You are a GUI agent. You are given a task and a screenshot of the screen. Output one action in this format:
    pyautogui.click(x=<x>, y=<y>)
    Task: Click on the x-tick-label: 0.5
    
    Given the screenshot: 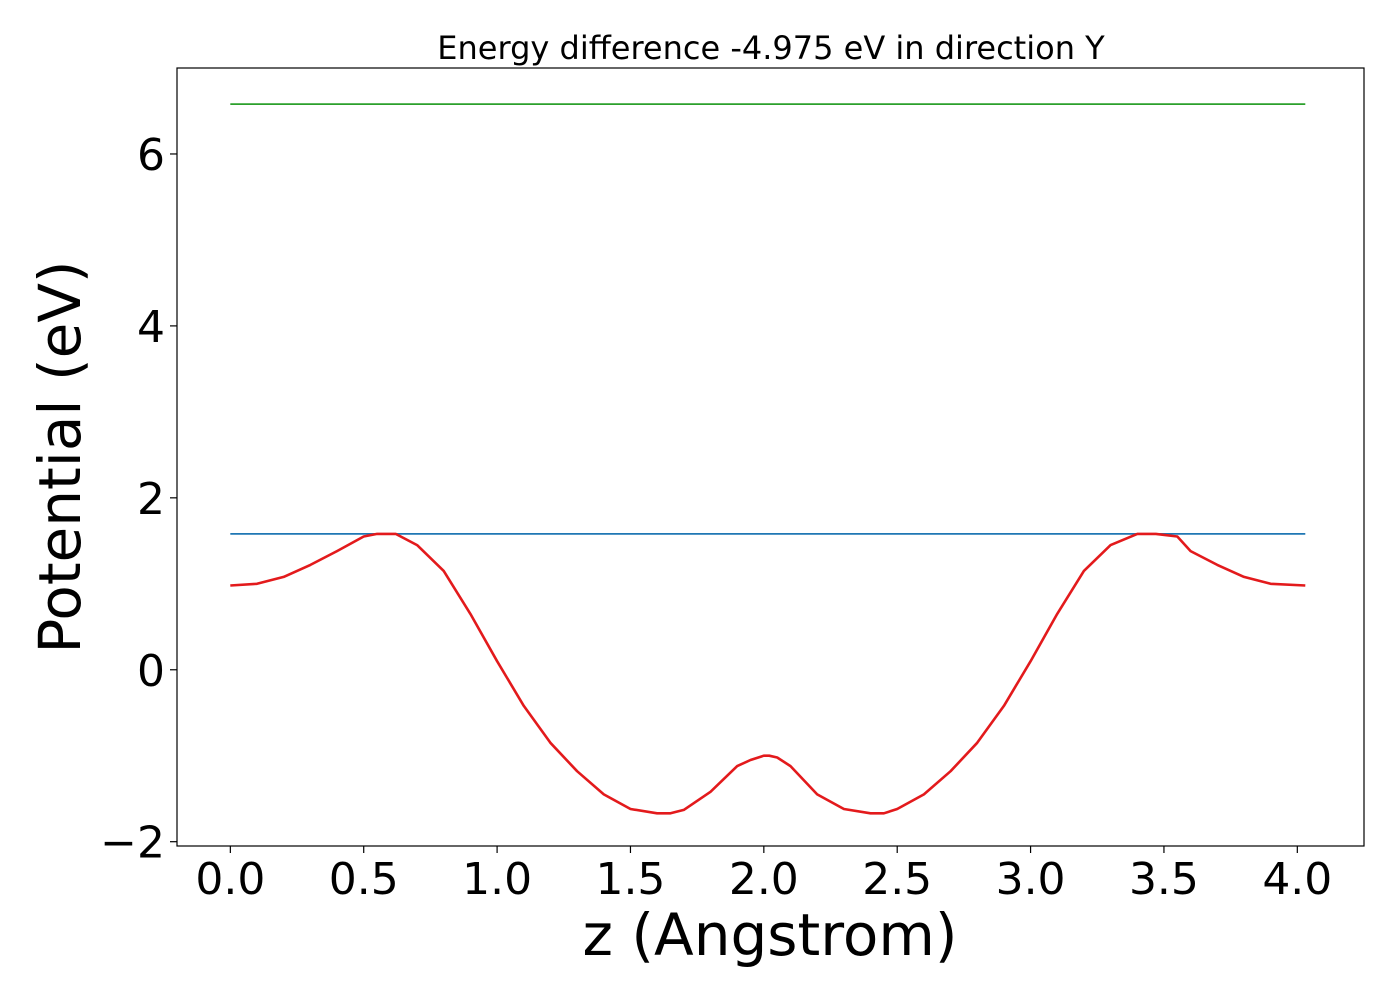 What is the action you would take?
    pyautogui.click(x=364, y=879)
    